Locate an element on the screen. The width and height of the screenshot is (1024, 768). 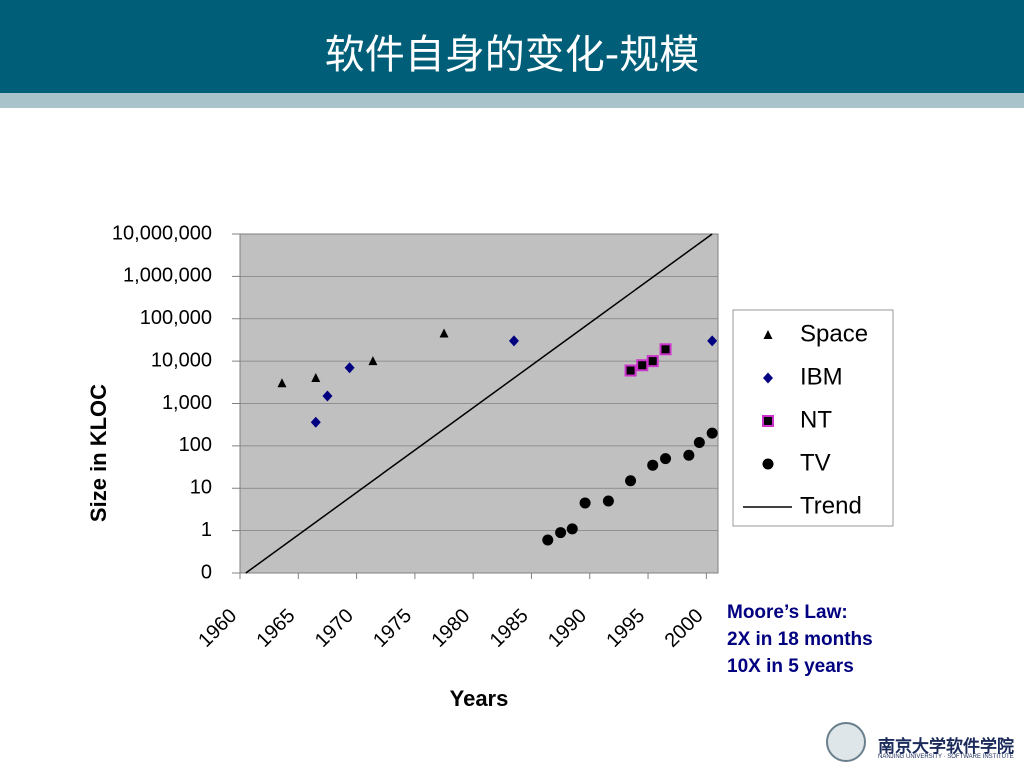
annotation: 10X in 5 years is located at coordinates (790, 666).